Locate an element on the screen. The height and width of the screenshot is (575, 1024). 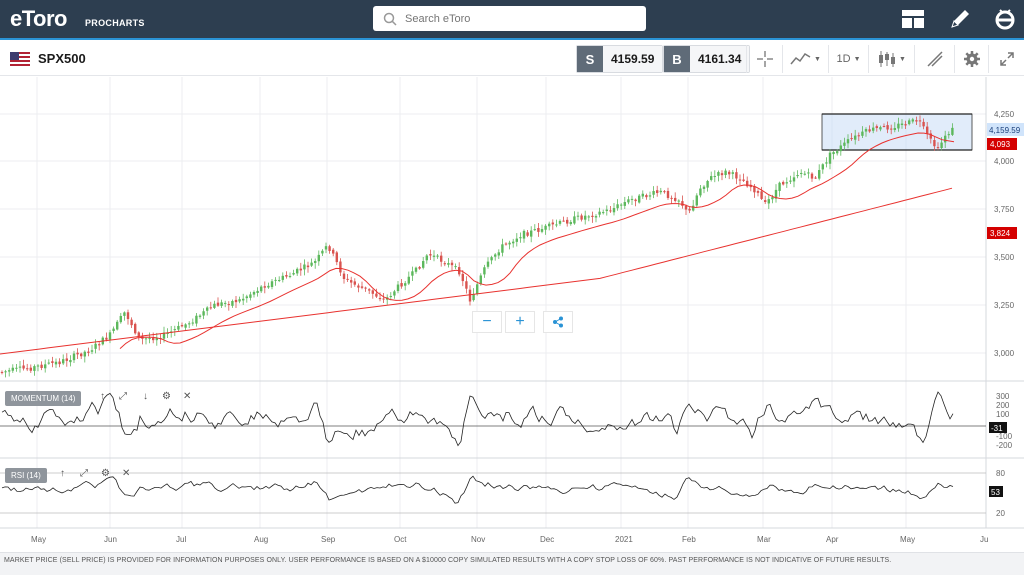
time-tick-label: Mar is located at coordinates (764, 539).